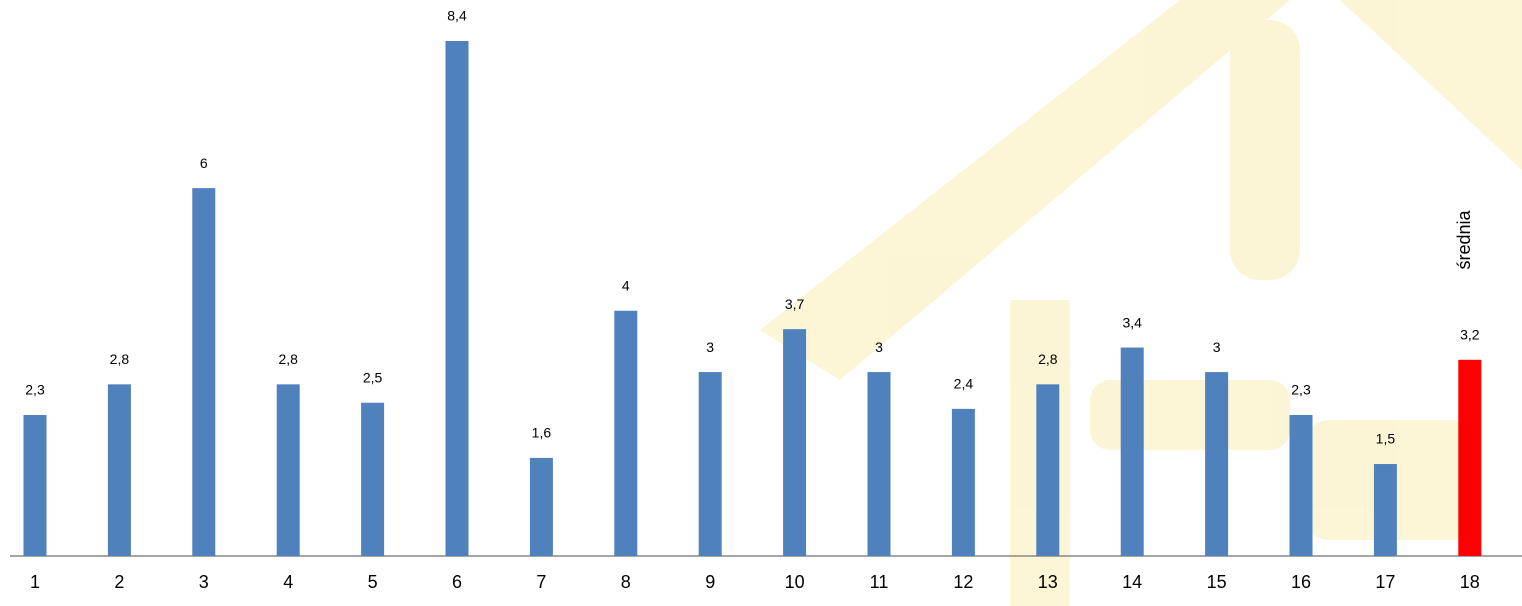 Image resolution: width=1522 pixels, height=606 pixels. What do you see at coordinates (457, 582) in the screenshot?
I see `x-tick-label: 6` at bounding box center [457, 582].